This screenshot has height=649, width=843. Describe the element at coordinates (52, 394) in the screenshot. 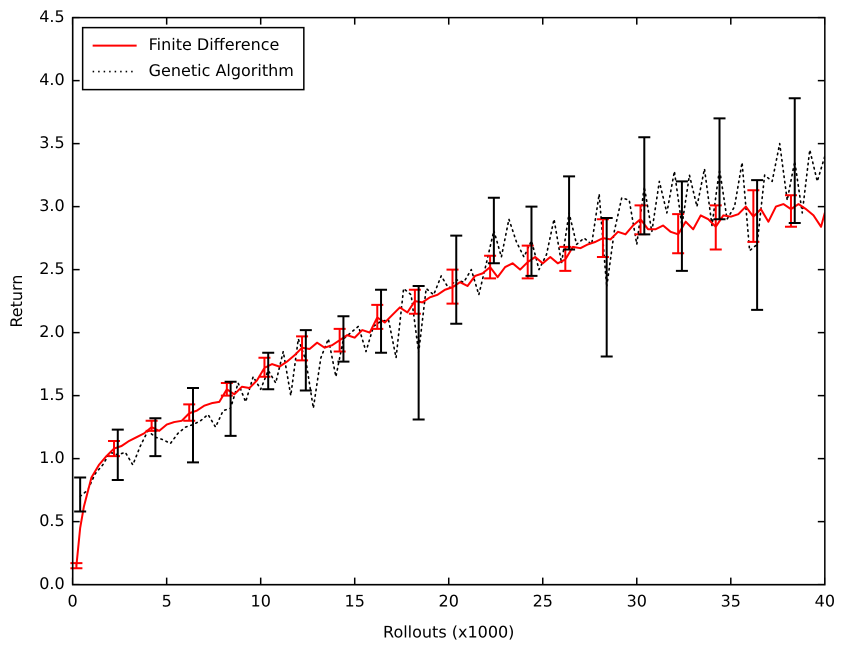

I see `y-tick-label: 1.5` at that location.